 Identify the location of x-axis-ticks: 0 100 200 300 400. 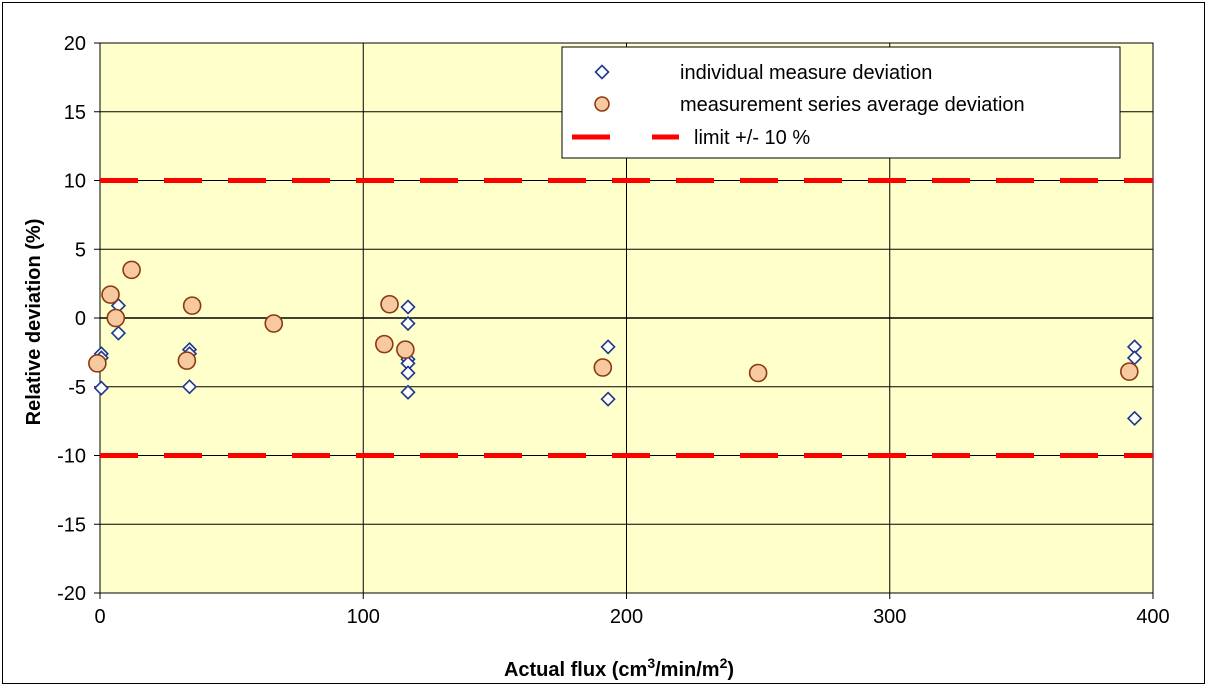
(632, 610).